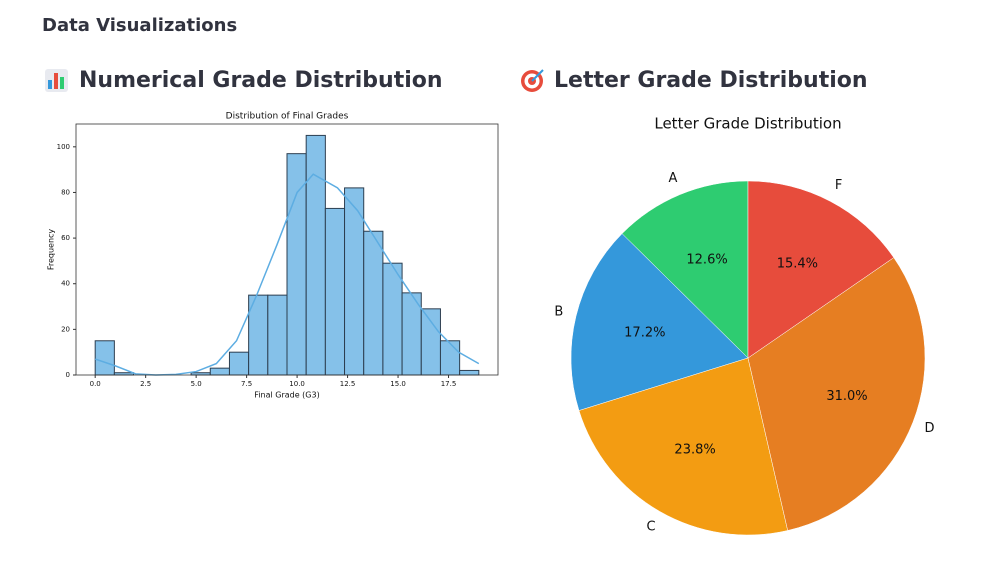 This screenshot has height=568, width=1000. What do you see at coordinates (65, 329) in the screenshot?
I see `y-tick-label: 20` at bounding box center [65, 329].